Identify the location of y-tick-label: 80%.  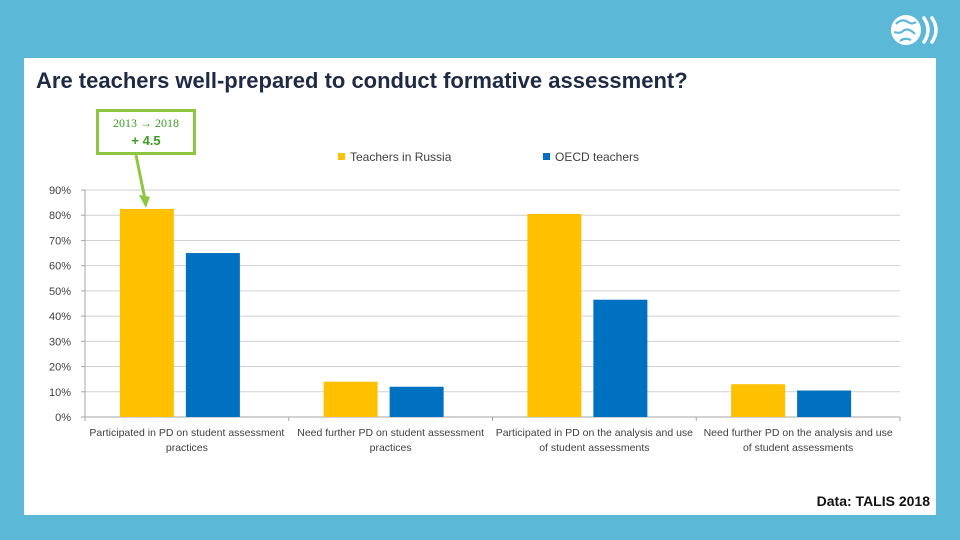
(60, 216).